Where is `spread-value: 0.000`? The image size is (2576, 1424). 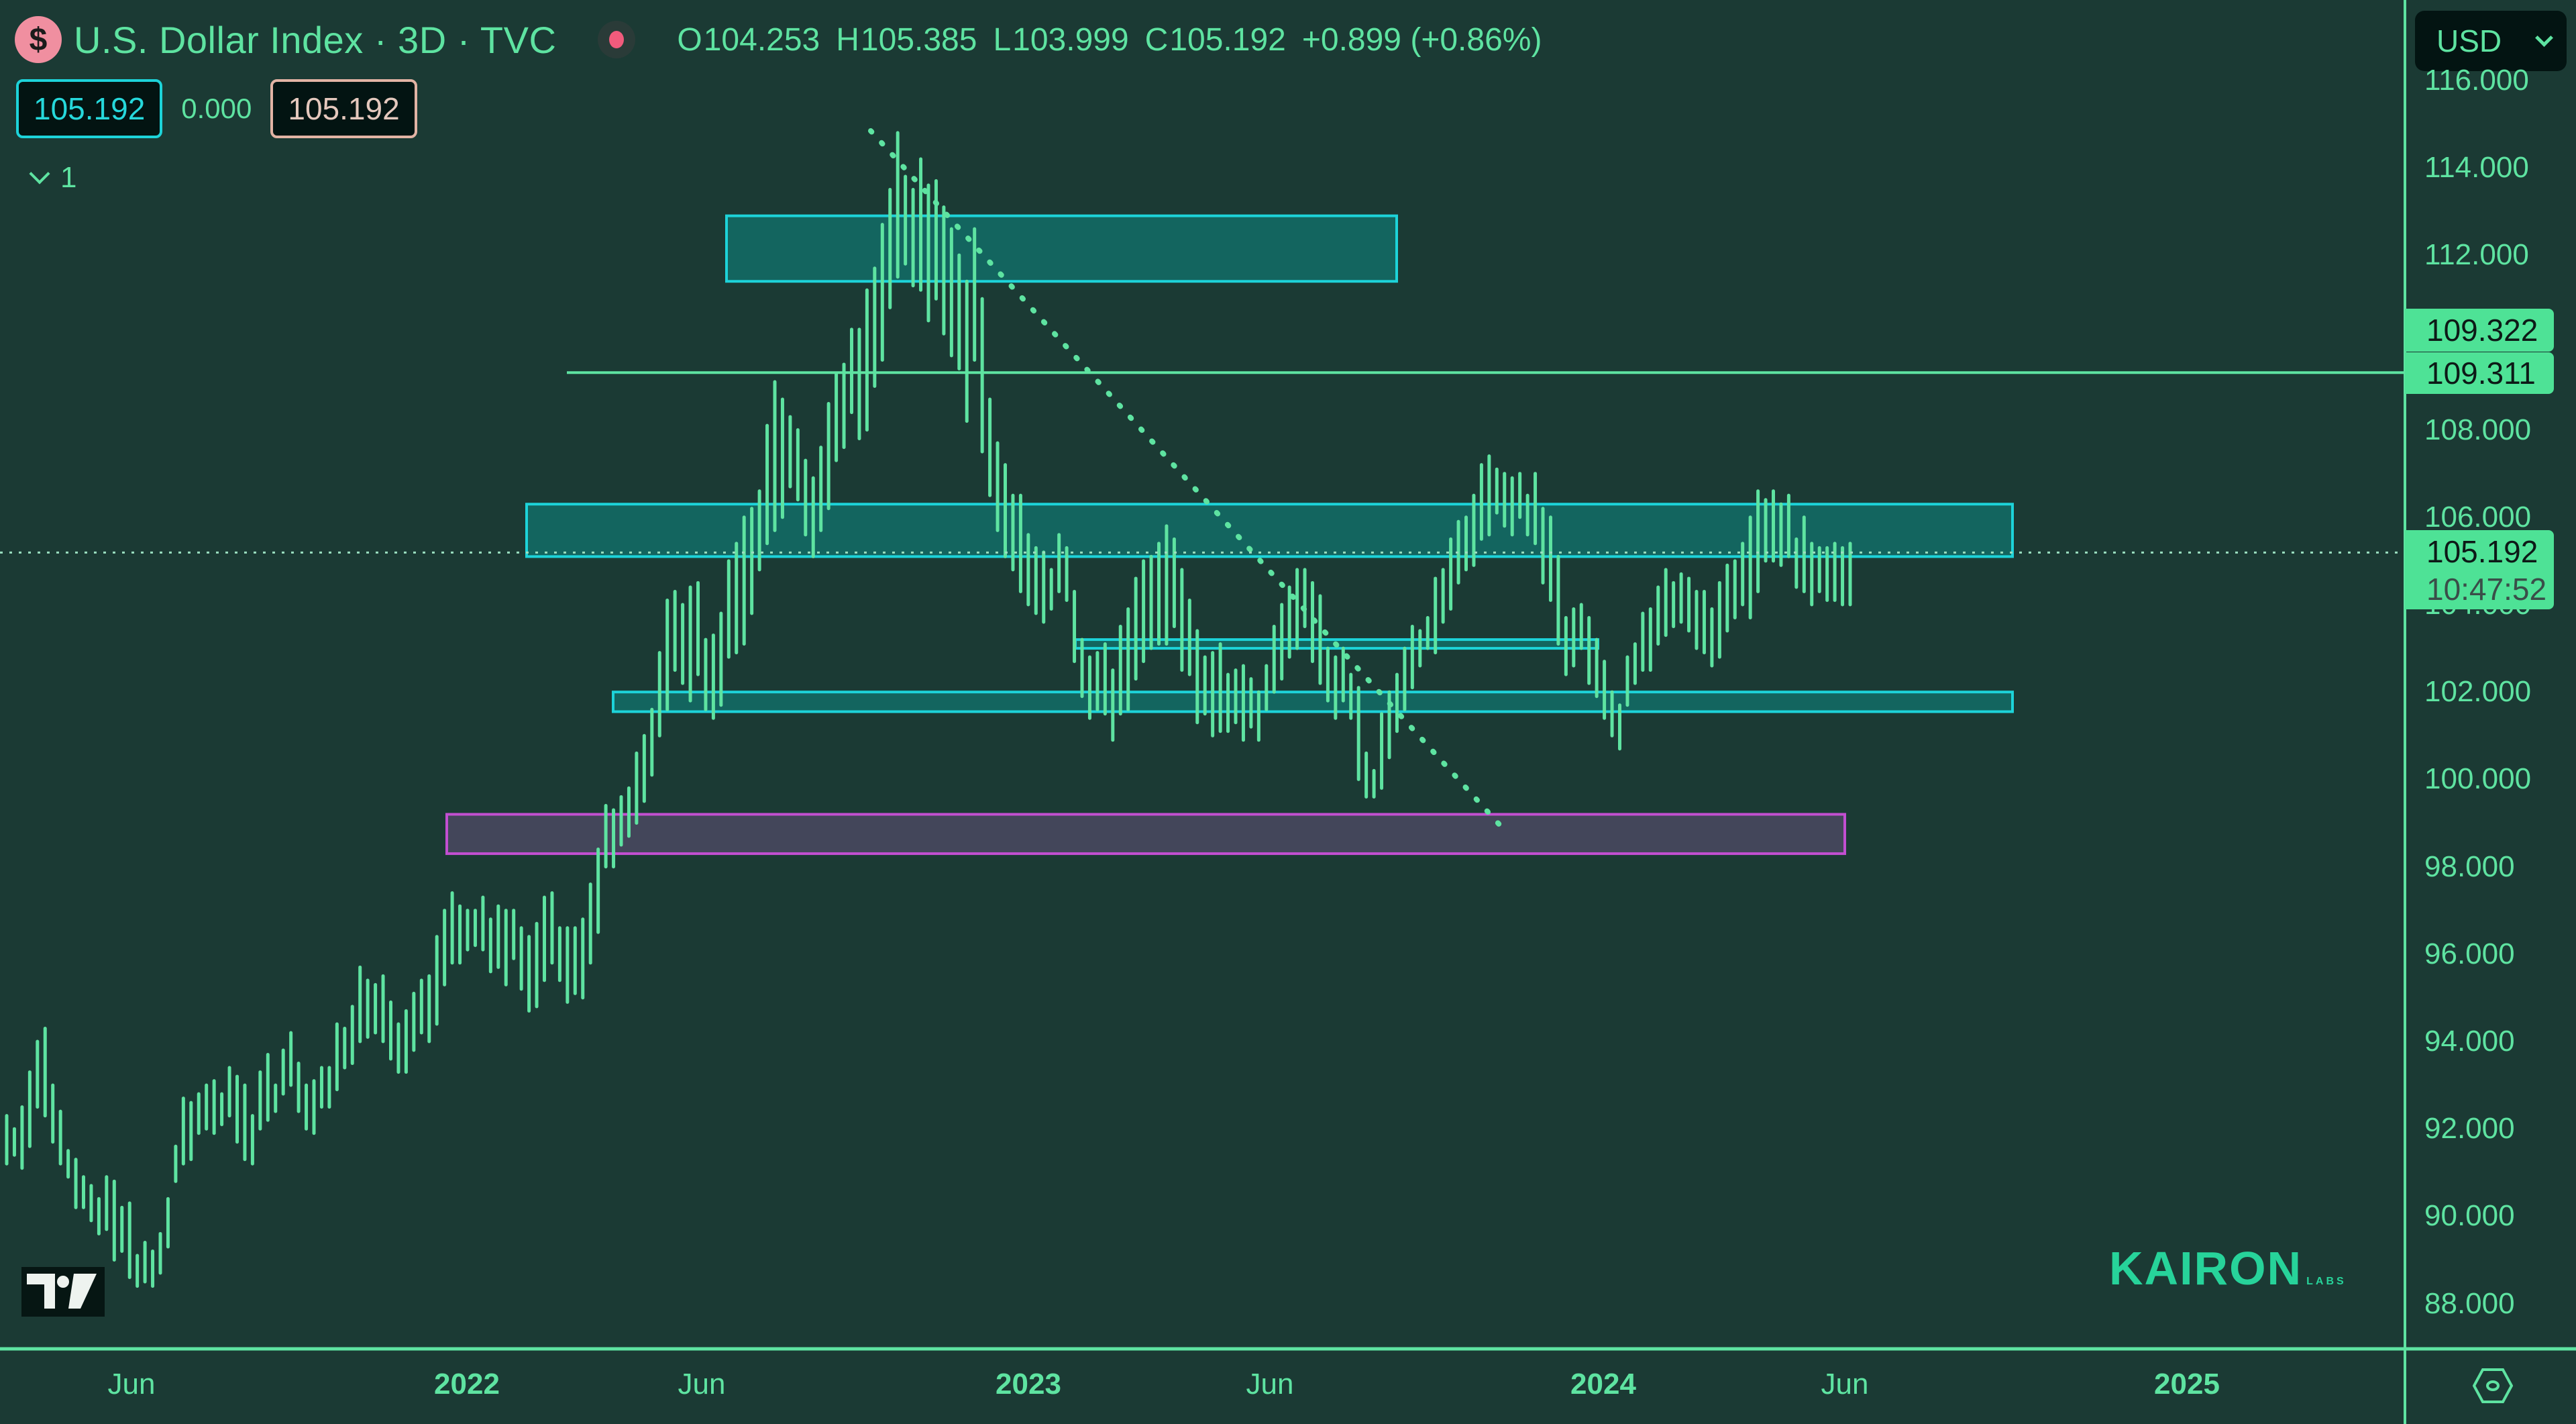 spread-value: 0.000 is located at coordinates (216, 108).